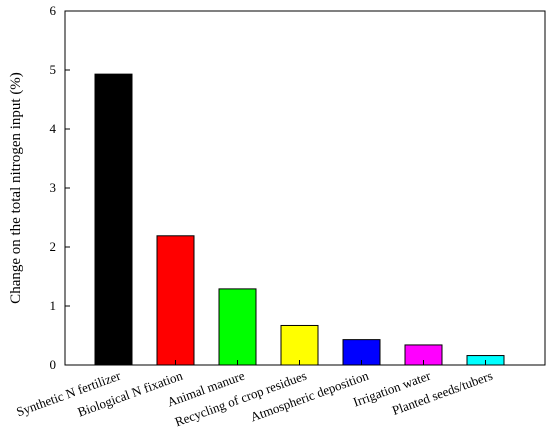  I want to click on y-tick-label: 4, so click(53, 128).